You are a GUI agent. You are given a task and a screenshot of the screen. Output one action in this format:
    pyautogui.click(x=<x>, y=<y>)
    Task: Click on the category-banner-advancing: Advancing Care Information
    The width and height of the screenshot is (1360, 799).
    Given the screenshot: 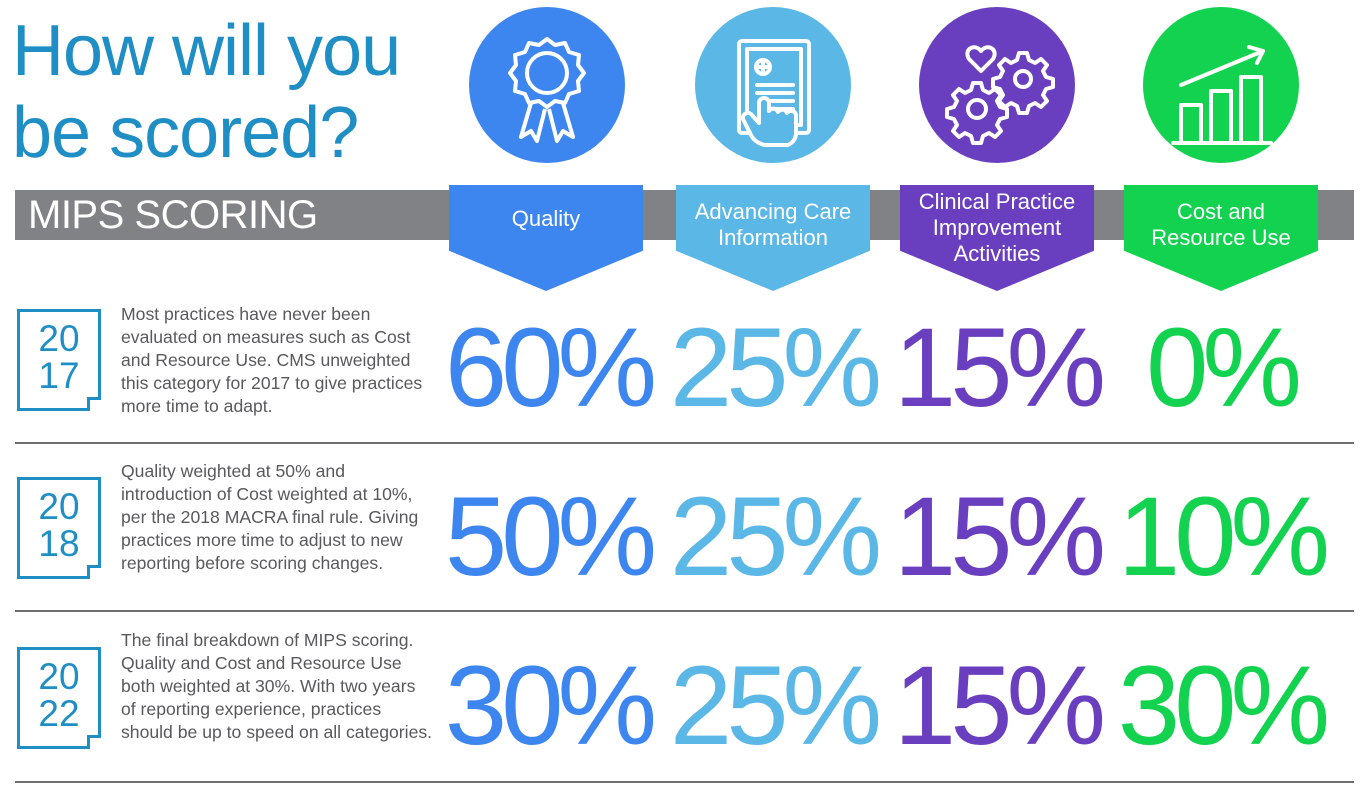 What is the action you would take?
    pyautogui.click(x=773, y=238)
    